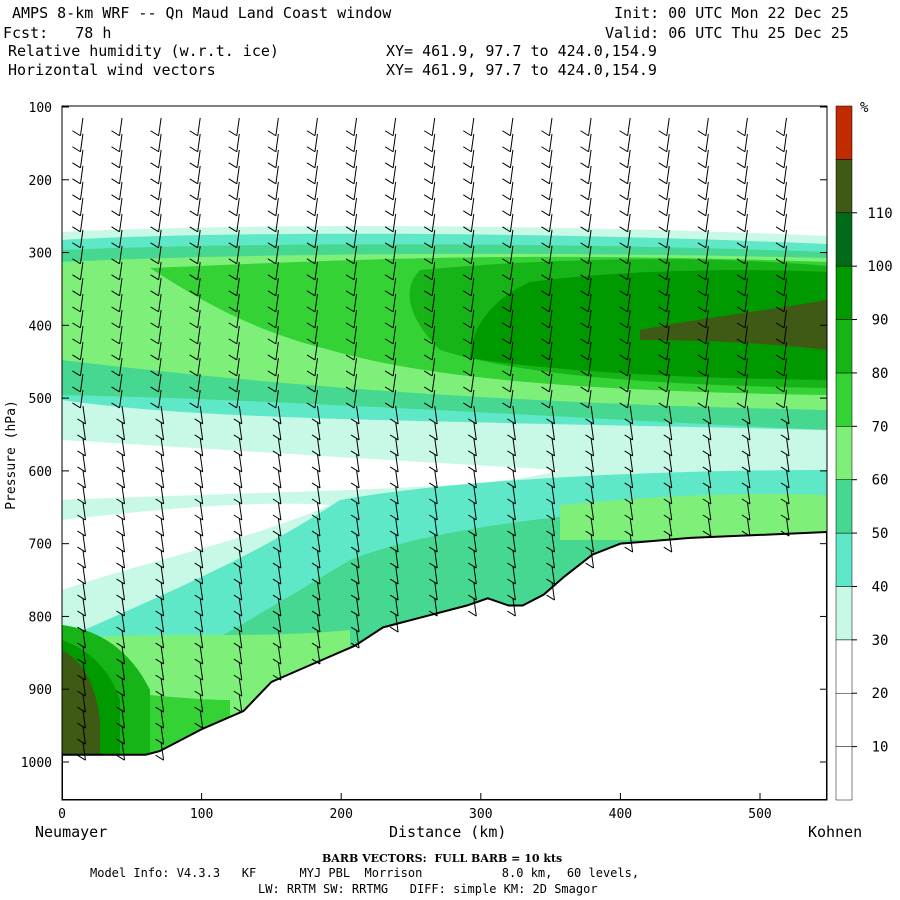 This screenshot has width=900, height=900. I want to click on y-tick-label: 800, so click(40, 617).